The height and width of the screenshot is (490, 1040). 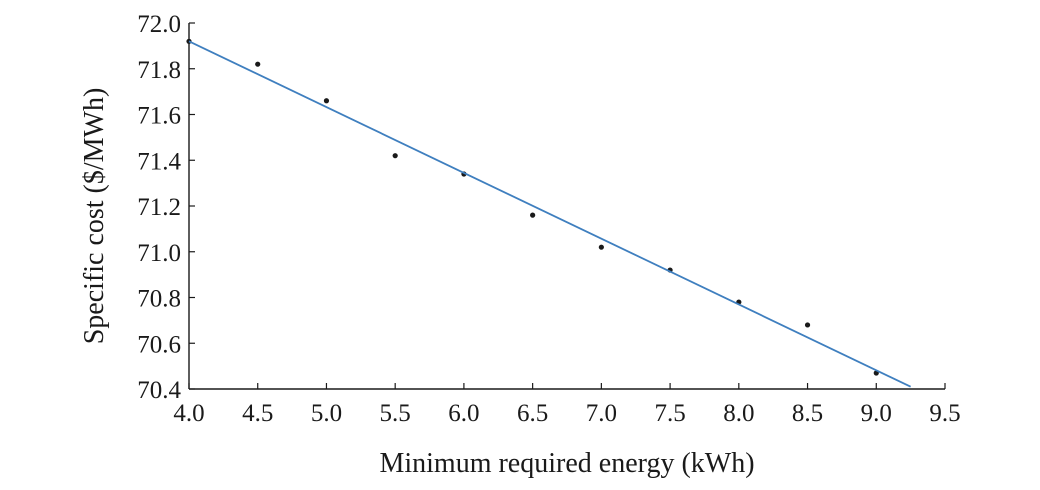 What do you see at coordinates (257, 413) in the screenshot?
I see `x-tick-label: 4.5` at bounding box center [257, 413].